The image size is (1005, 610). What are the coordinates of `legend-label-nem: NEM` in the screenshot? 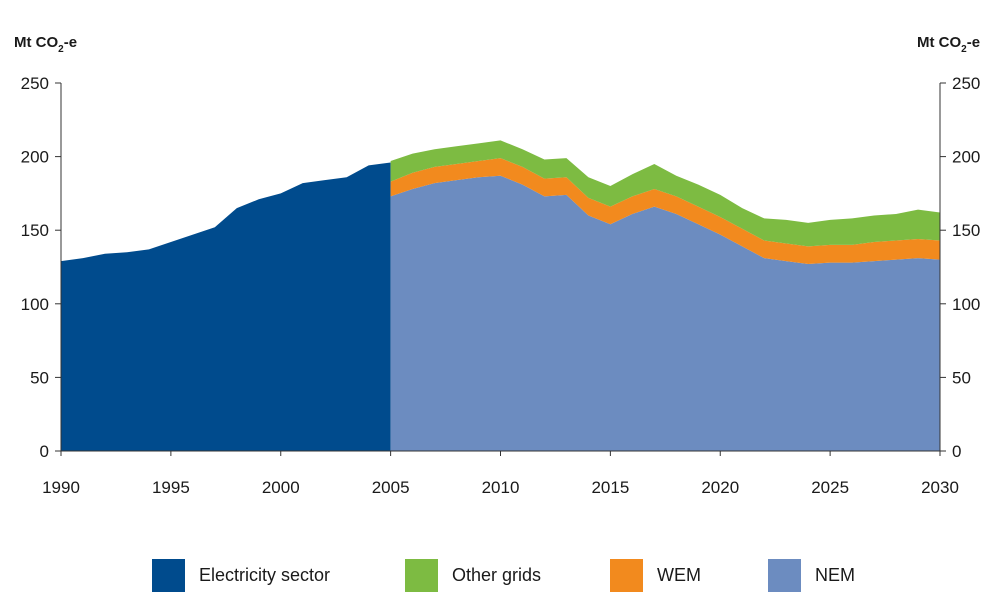 It's located at (835, 574).